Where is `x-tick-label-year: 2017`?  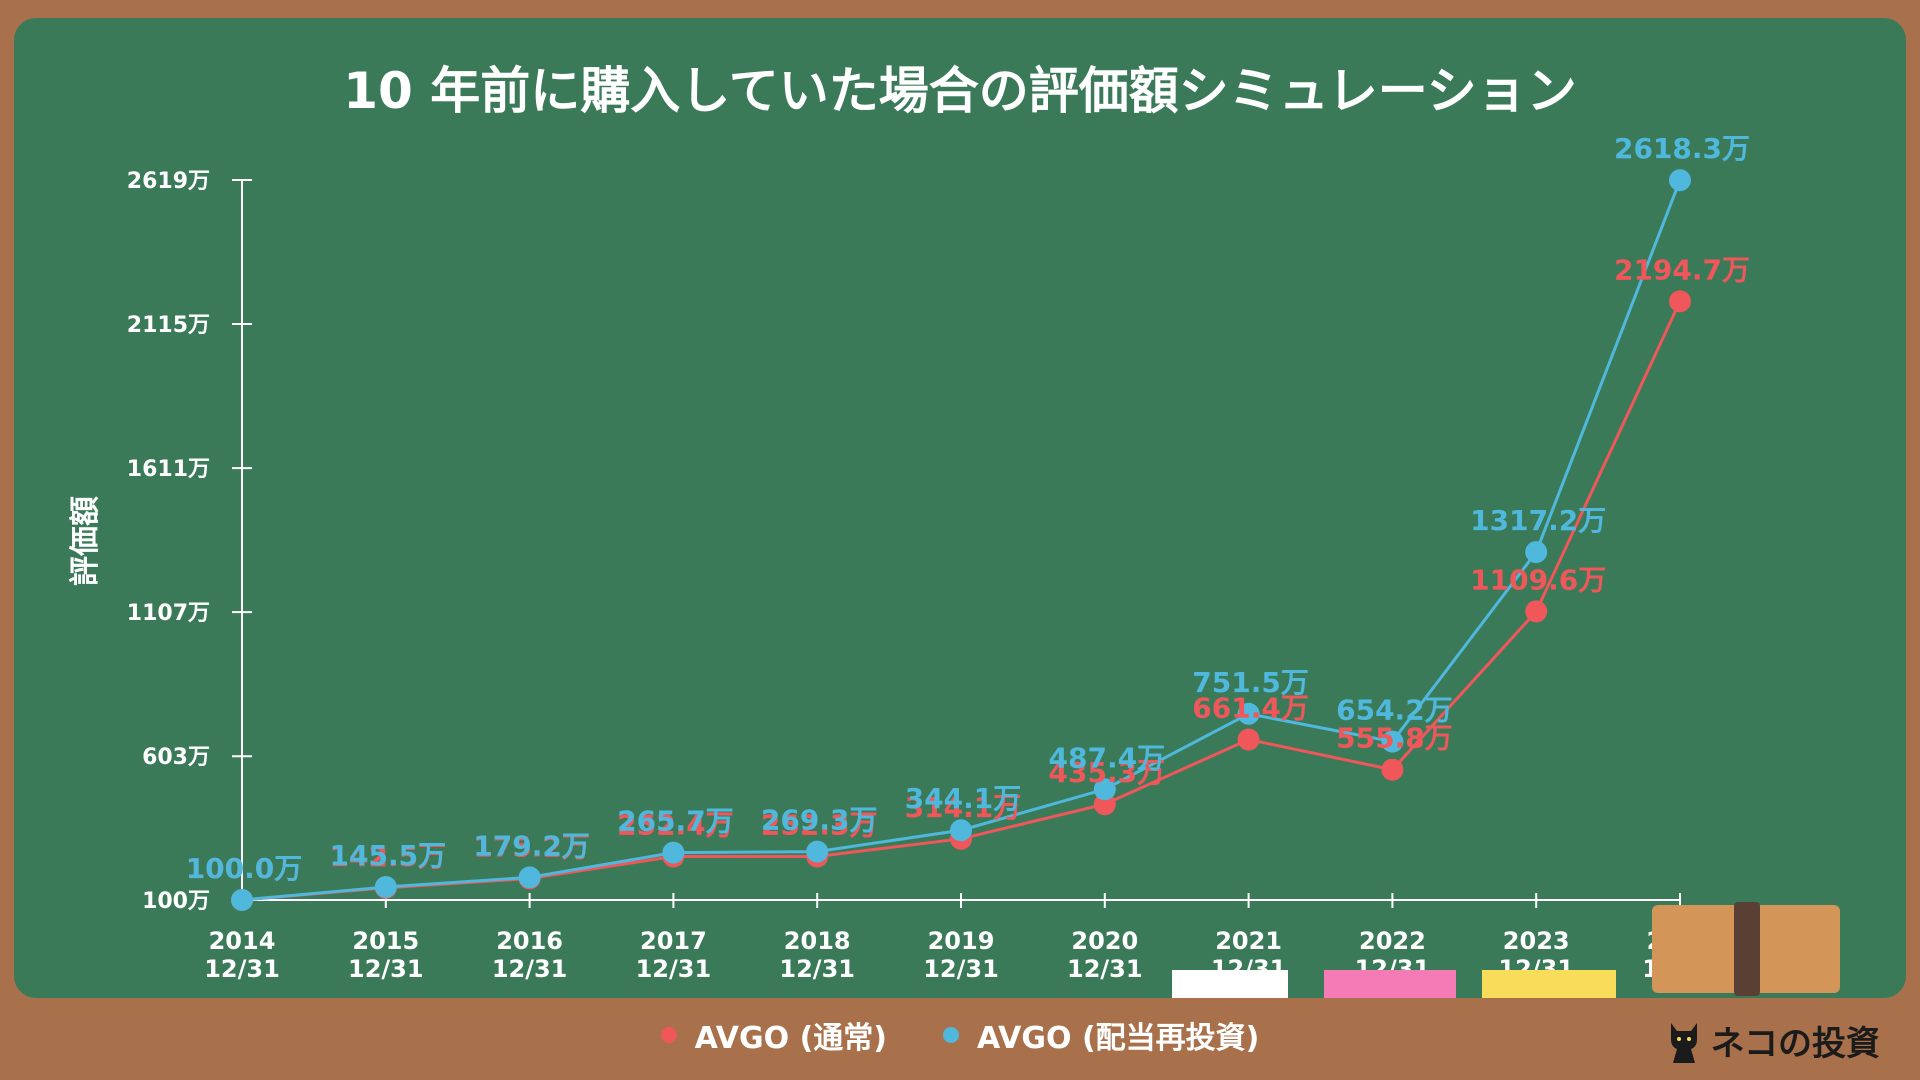 x-tick-label-year: 2017 is located at coordinates (673, 941).